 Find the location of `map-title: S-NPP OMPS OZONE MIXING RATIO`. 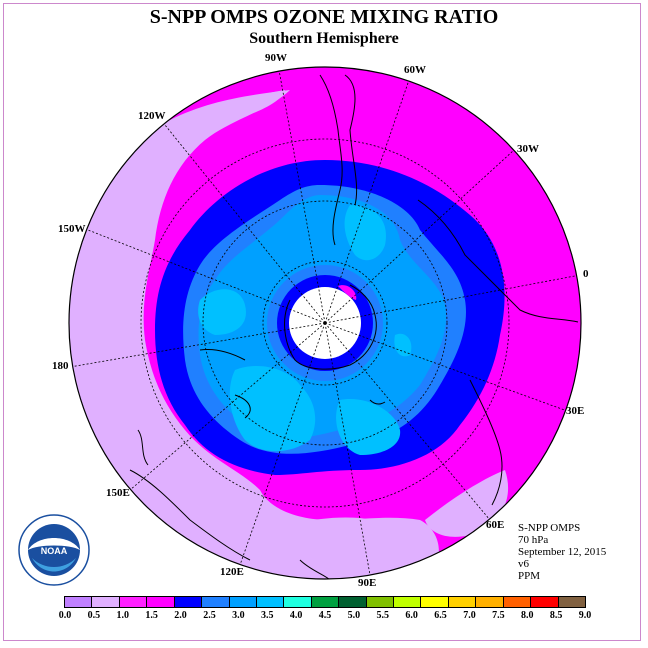

map-title: S-NPP OMPS OZONE MIXING RATIO is located at coordinates (324, 17).